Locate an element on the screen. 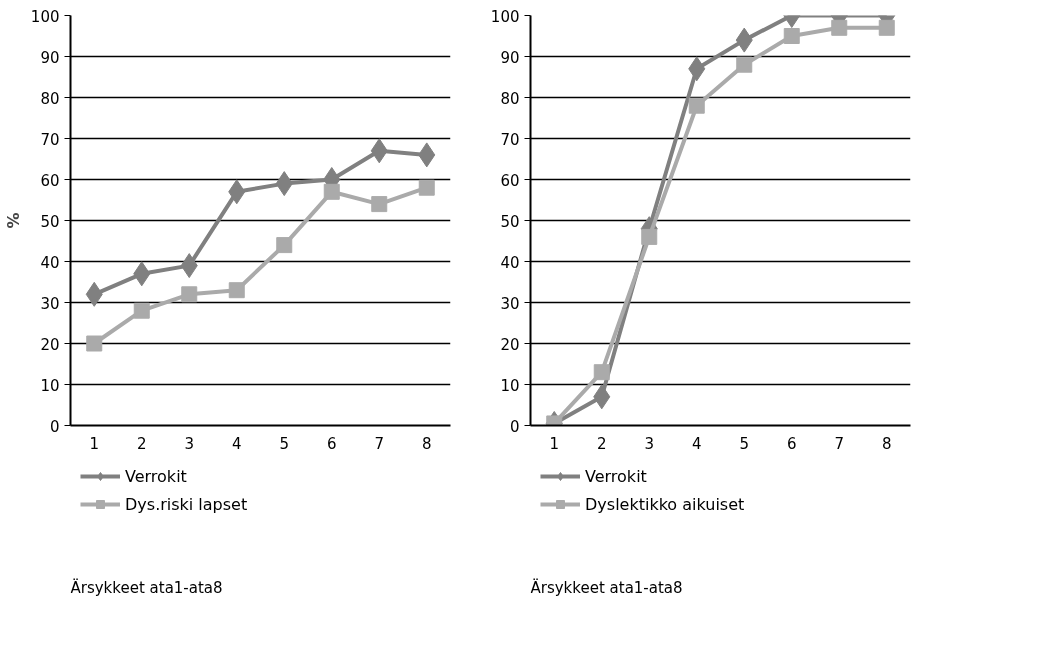 This screenshot has height=657, width=1048. y-axis-title: % is located at coordinates (13, 220).